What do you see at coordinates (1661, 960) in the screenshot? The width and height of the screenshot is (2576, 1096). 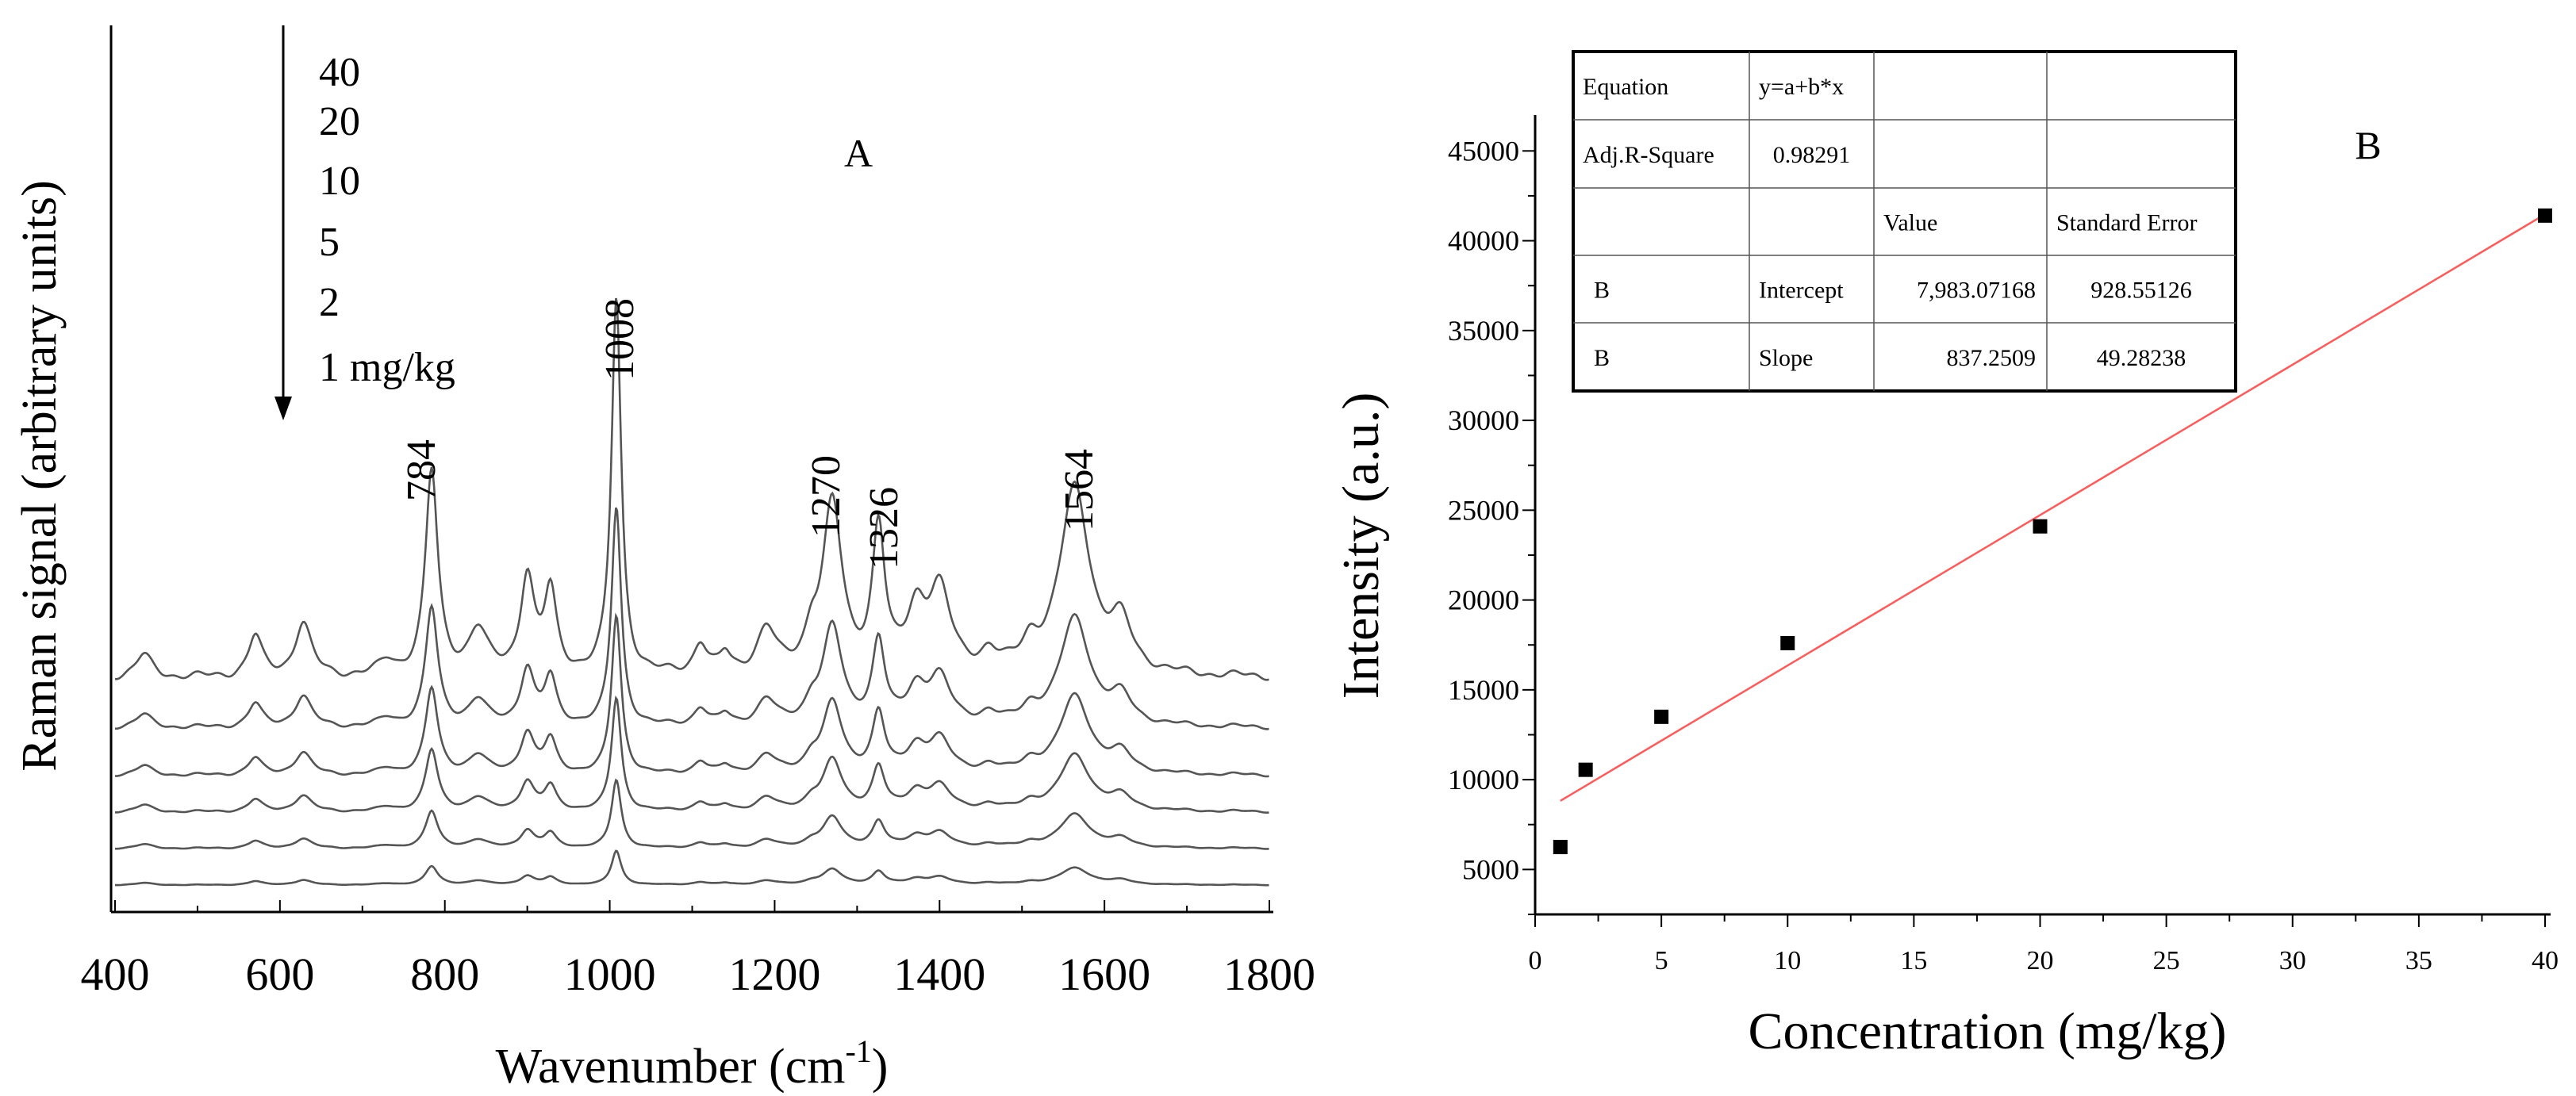 I see `panel-b-x-tick-label: 5` at bounding box center [1661, 960].